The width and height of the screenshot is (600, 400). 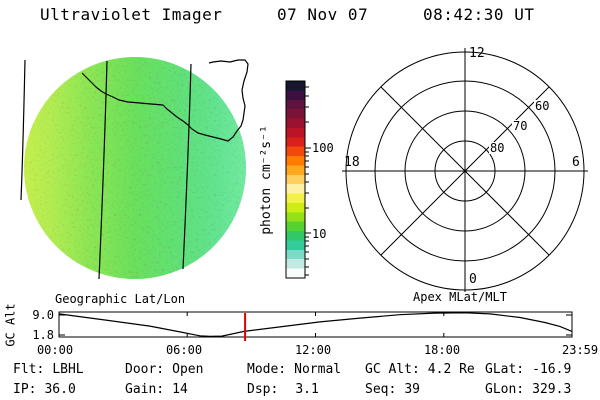 I want to click on status-glat-label: GLat:, so click(x=505, y=369).